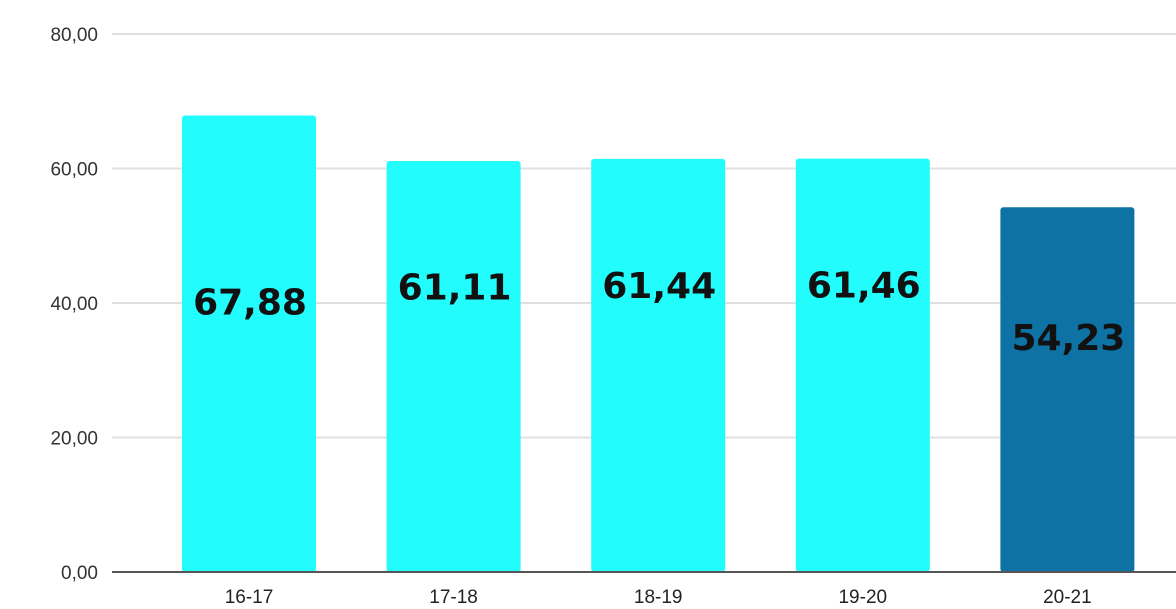 The height and width of the screenshot is (609, 1176). I want to click on y-tick-label: 60,00, so click(74, 170).